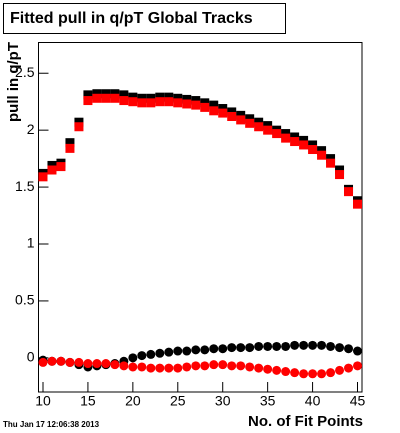 This screenshot has width=400, height=433. What do you see at coordinates (43, 401) in the screenshot?
I see `x-tick-label: 10` at bounding box center [43, 401].